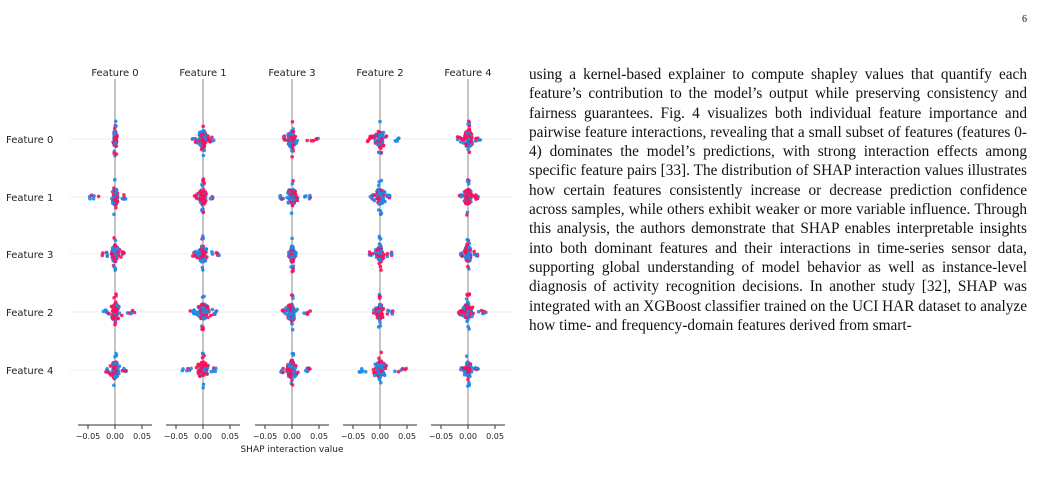  I want to click on column-title: Feature 1, so click(202, 73).